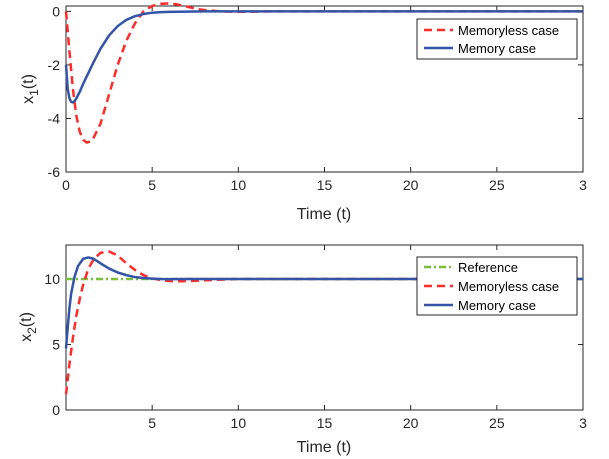  I want to click on x-axis-label-x1: Time (t), so click(324, 214).